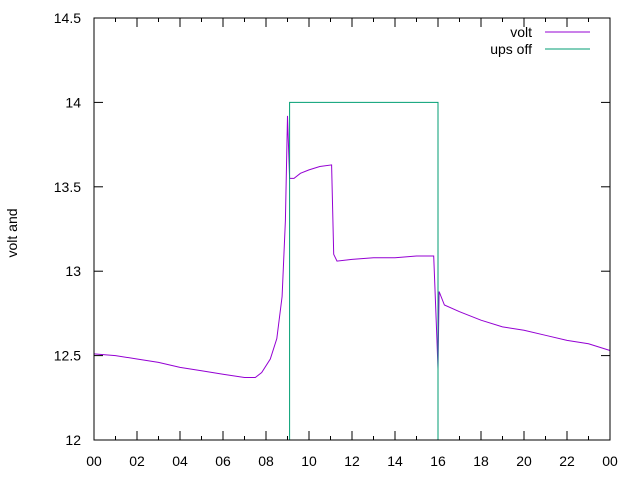 The height and width of the screenshot is (480, 640). What do you see at coordinates (73, 271) in the screenshot?
I see `y-tick-label: 13` at bounding box center [73, 271].